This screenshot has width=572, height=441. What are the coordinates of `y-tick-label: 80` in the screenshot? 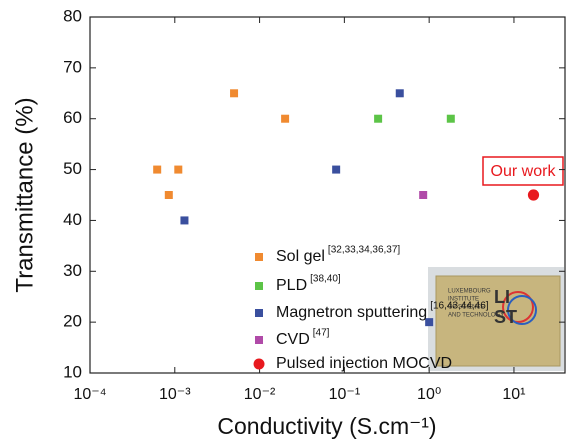 It's located at (72, 15).